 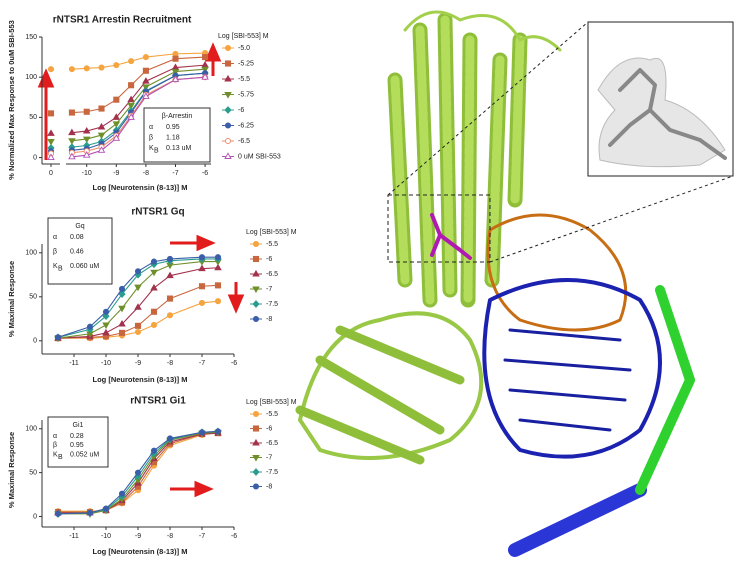 I want to click on inset-box, so click(x=80, y=251).